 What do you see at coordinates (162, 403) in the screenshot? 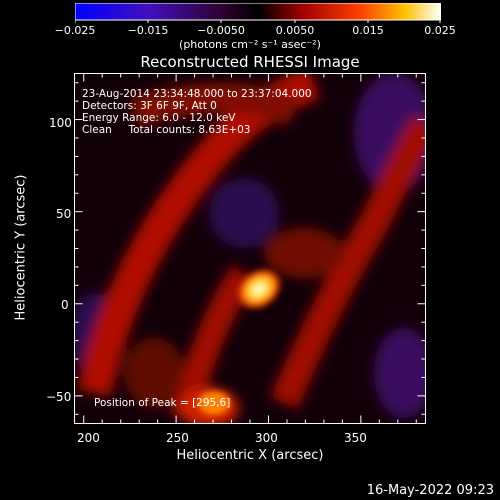
I see `peak-position-label: Position of Peak = [295,6]` at bounding box center [162, 403].